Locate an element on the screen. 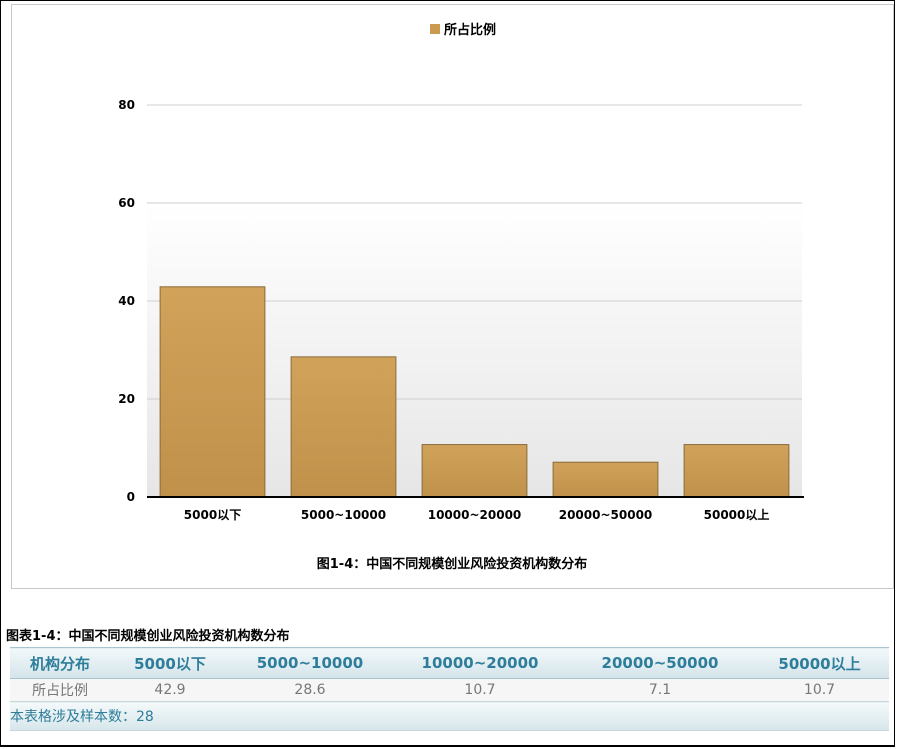 This screenshot has width=897, height=749. table-footer-row: 本表格涉及样本数：28 is located at coordinates (449, 716).